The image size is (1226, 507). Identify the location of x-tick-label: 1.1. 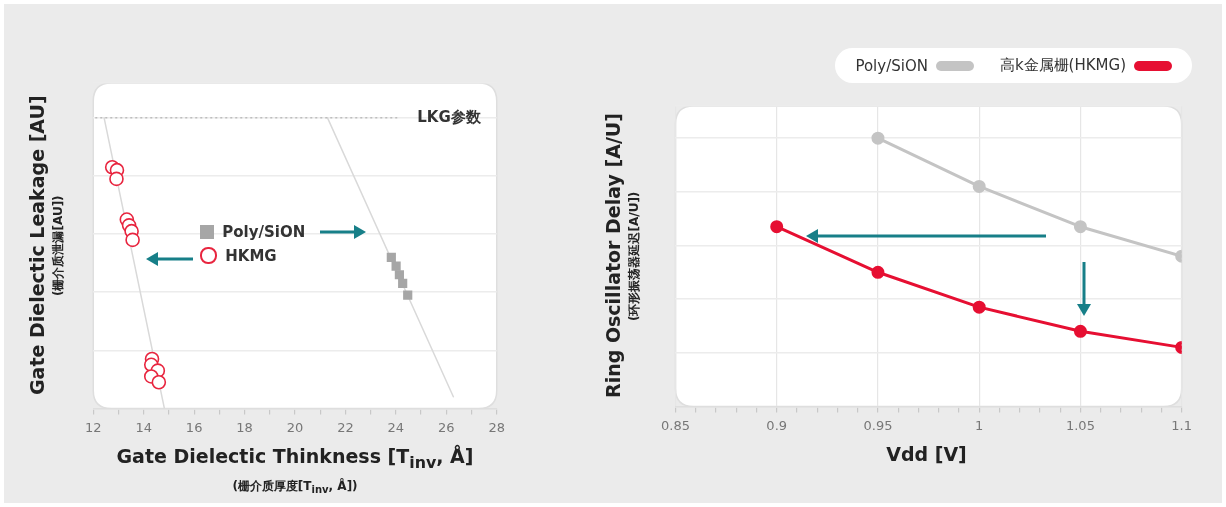
(1182, 425).